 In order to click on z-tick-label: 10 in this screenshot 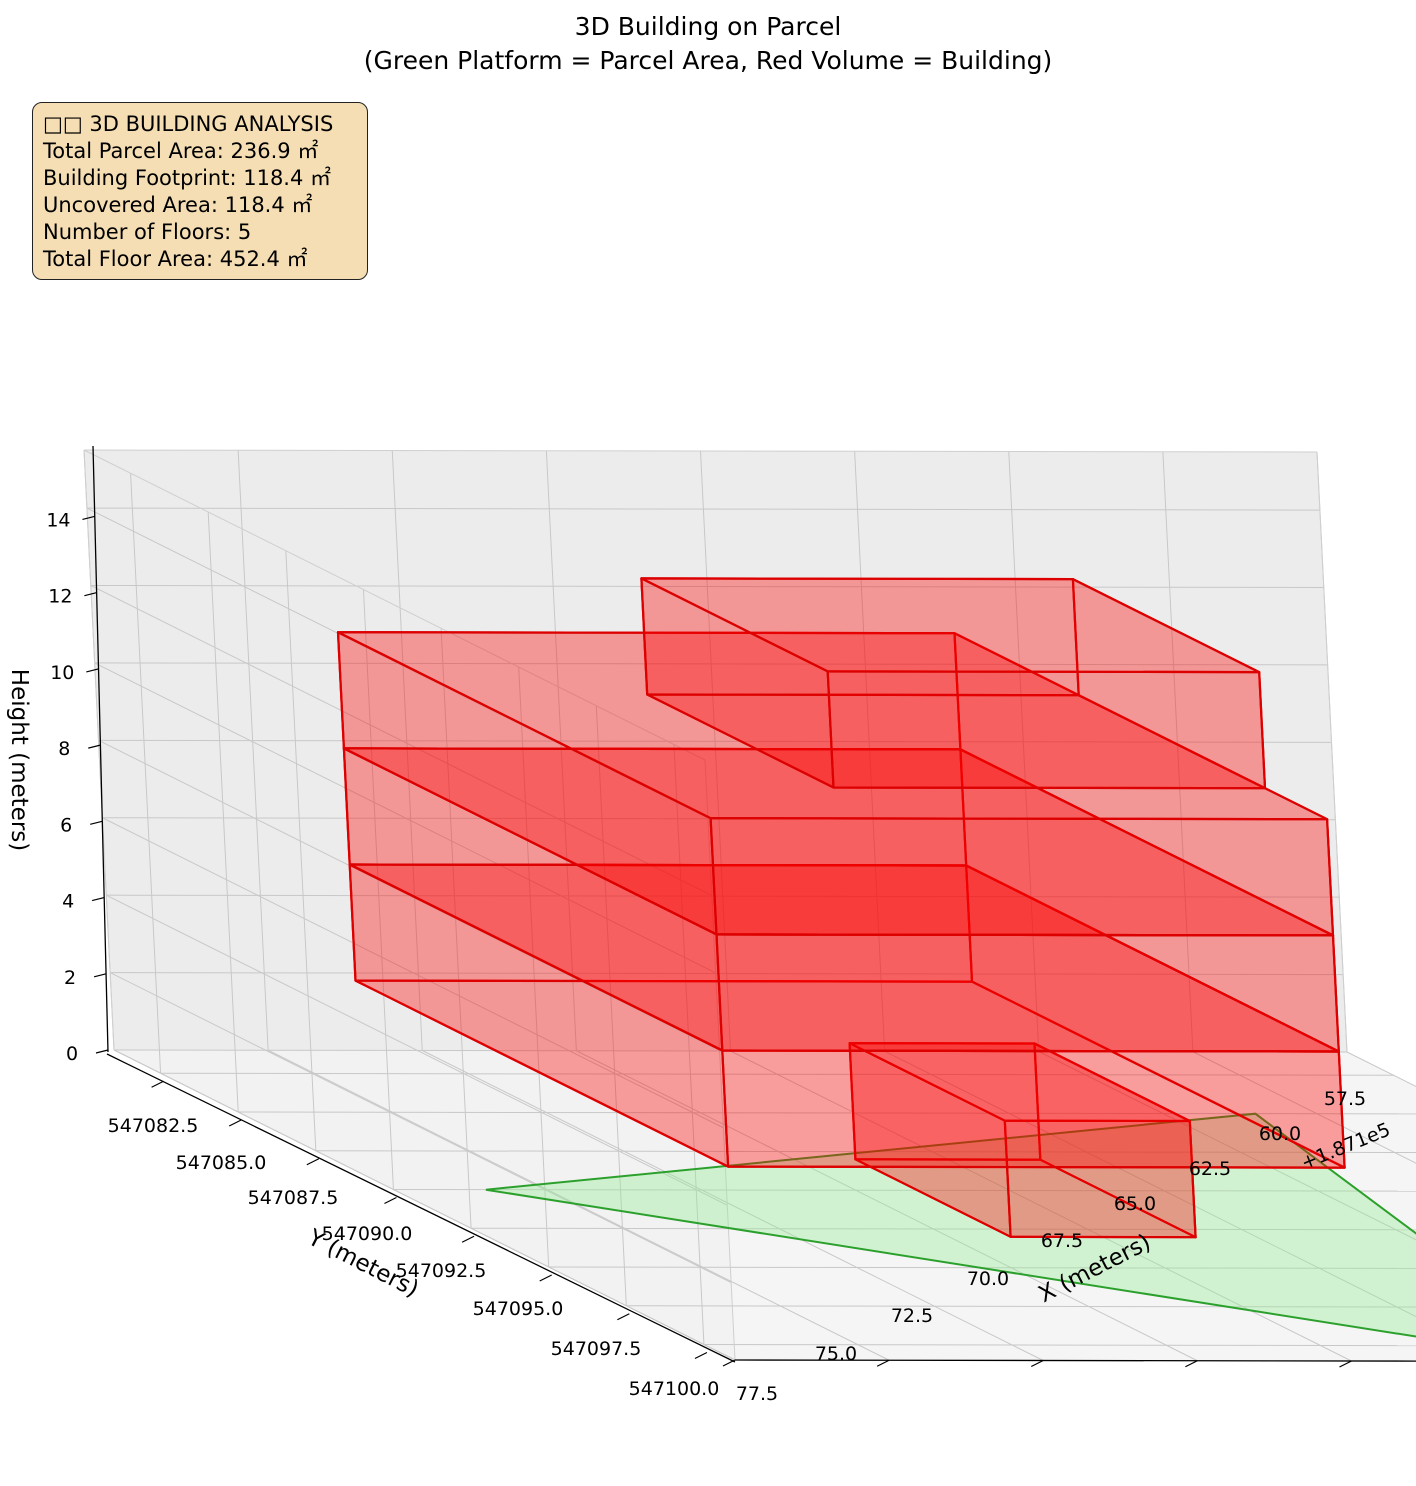, I will do `click(62, 673)`.